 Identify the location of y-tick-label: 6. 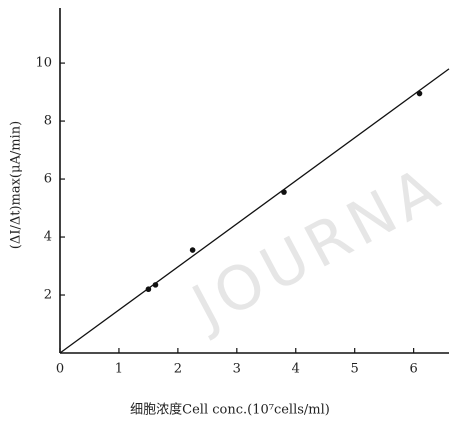
(48, 179).